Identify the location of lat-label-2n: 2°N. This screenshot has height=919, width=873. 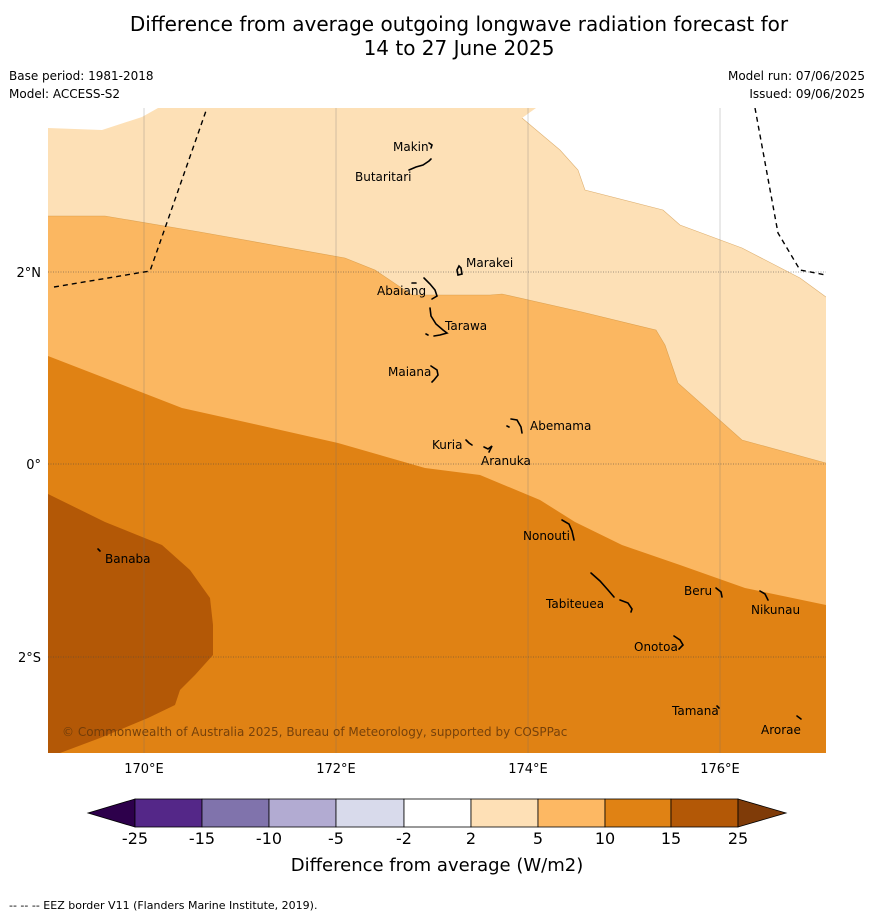
(29, 273).